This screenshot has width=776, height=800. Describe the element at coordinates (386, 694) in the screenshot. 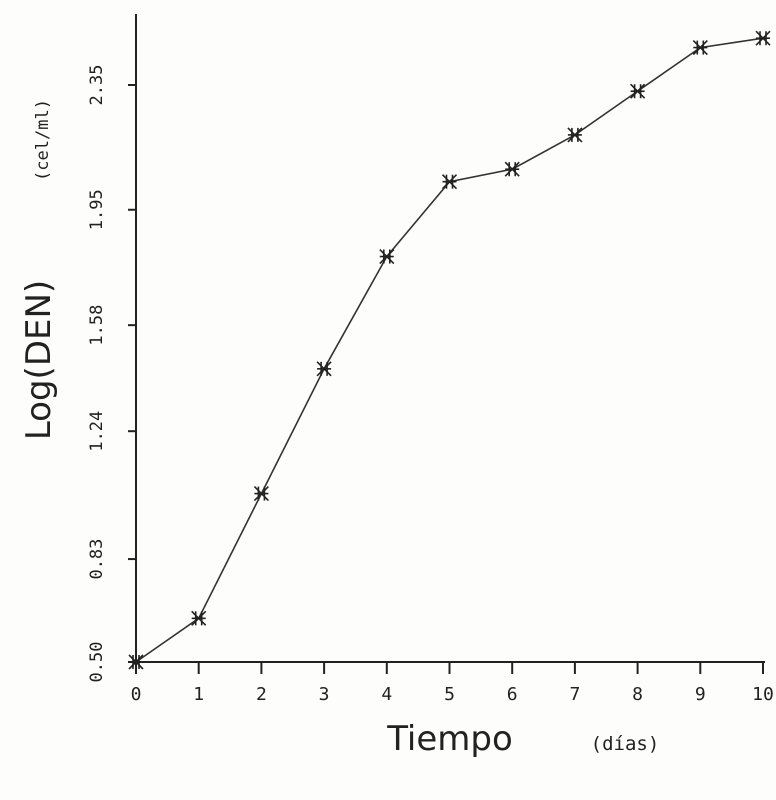

I see `x-tick-label: 4` at that location.